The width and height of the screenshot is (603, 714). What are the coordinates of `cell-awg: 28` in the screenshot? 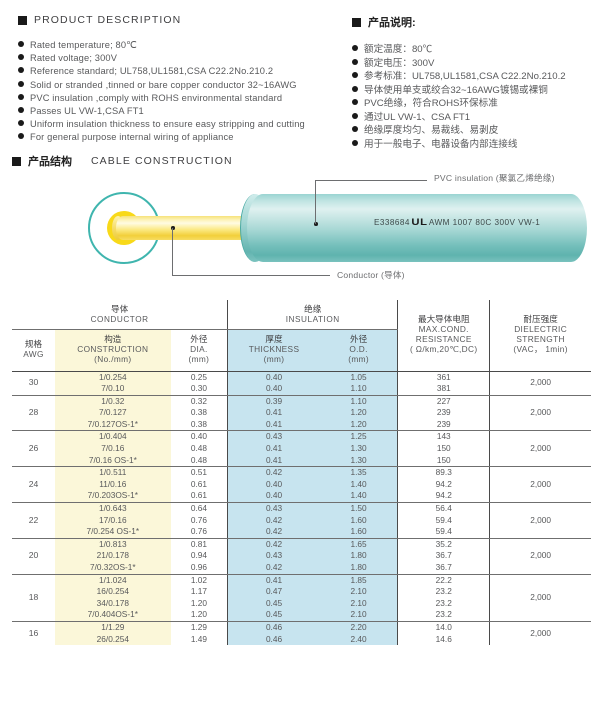 It's located at (33, 413).